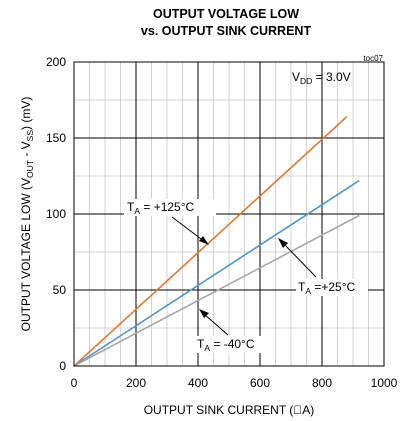  I want to click on y-axis-label-sub-ss: SS, so click(30, 136).